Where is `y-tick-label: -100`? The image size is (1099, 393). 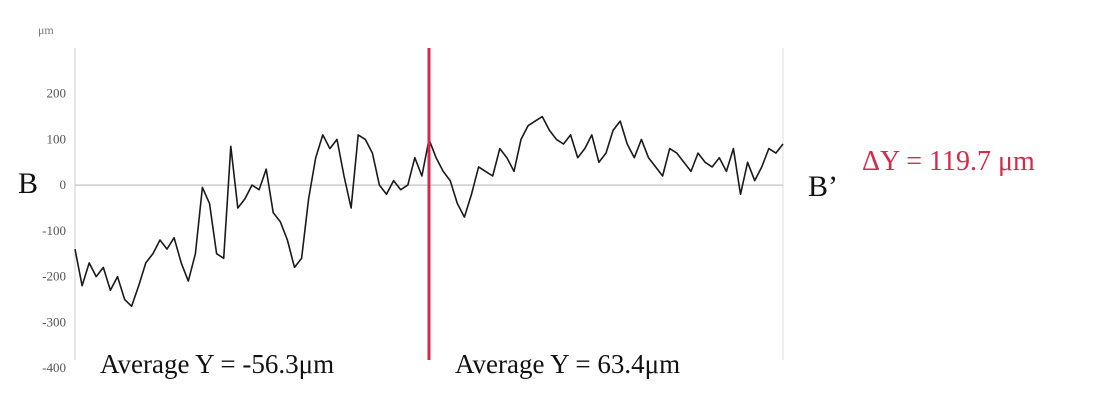 y-tick-label: -100 is located at coordinates (54, 230).